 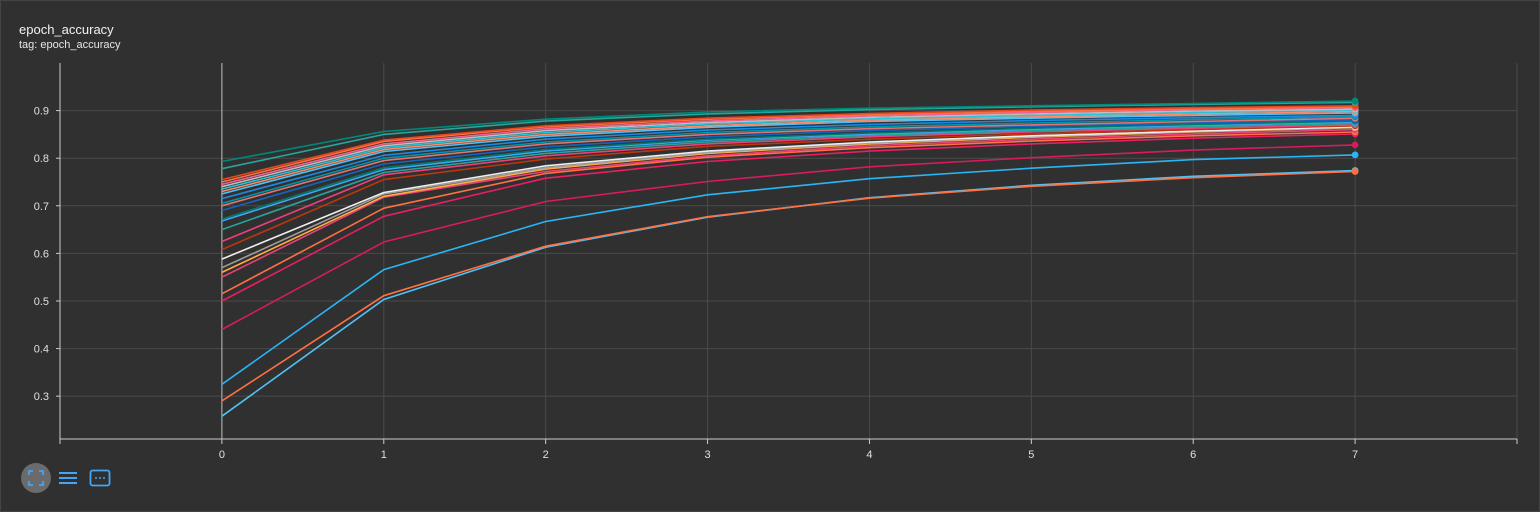 What do you see at coordinates (1355, 136) in the screenshot?
I see `series-end-markers` at bounding box center [1355, 136].